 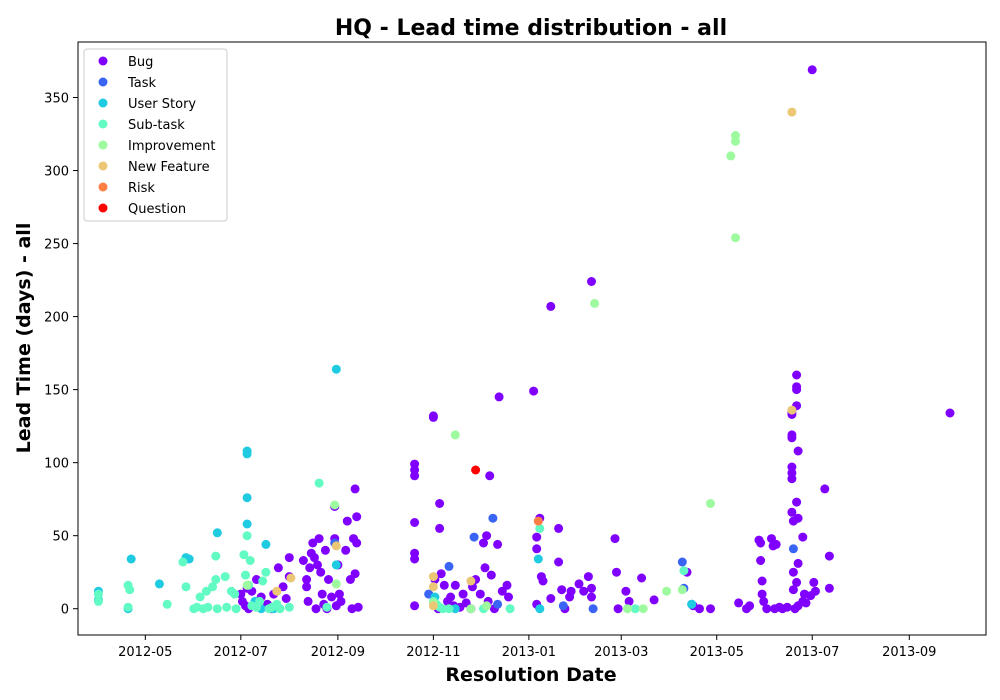 I want to click on x-tick-label: 2012-11, so click(x=433, y=652).